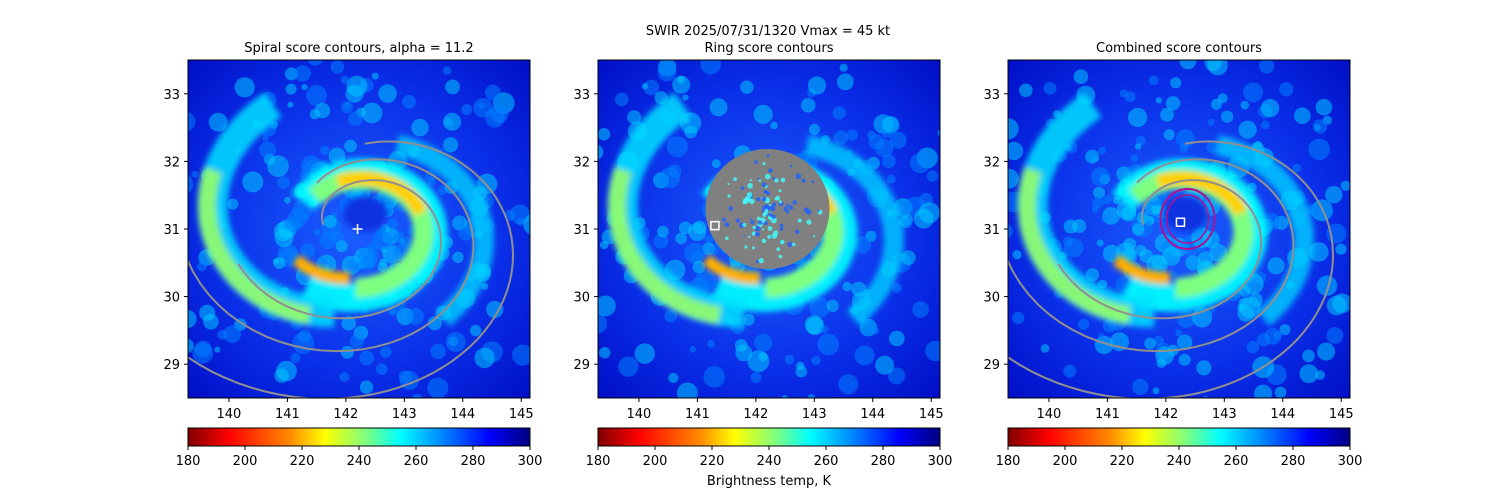 The height and width of the screenshot is (500, 1500). I want to click on colorbar-label: Brightness temp, K, so click(769, 481).